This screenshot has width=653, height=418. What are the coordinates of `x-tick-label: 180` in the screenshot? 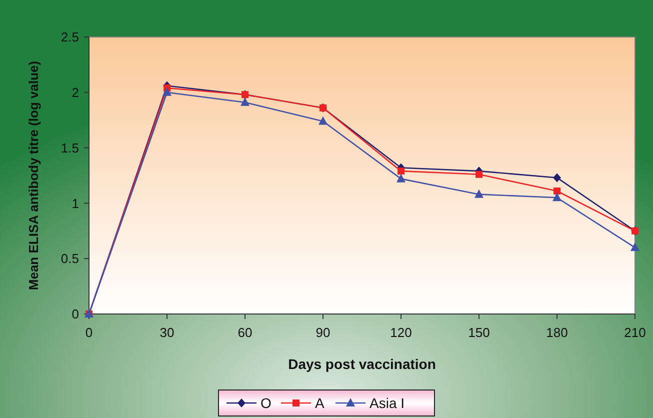 It's located at (557, 332).